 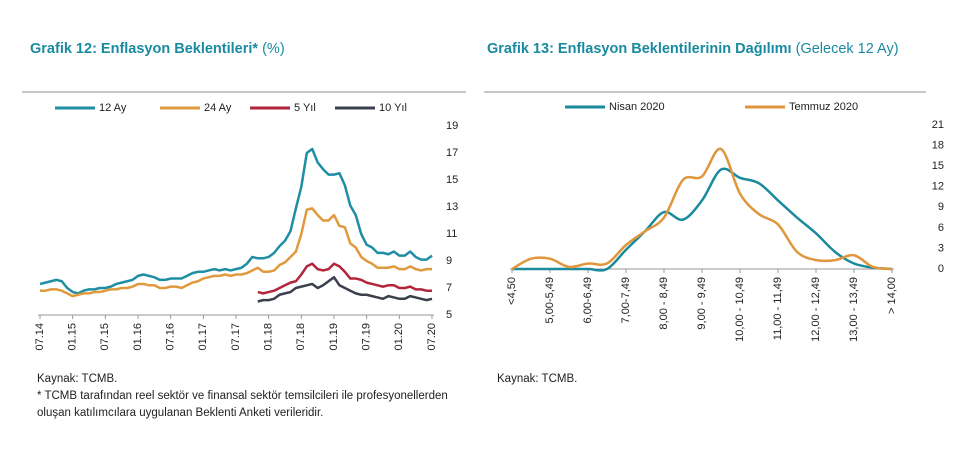 What do you see at coordinates (105, 337) in the screenshot?
I see `x-tick-label: 07.15` at bounding box center [105, 337].